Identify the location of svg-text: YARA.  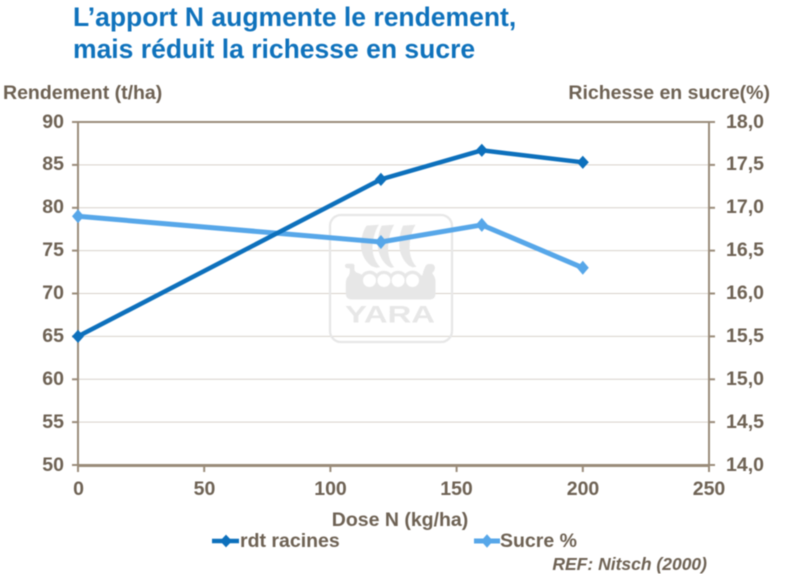
(390, 315).